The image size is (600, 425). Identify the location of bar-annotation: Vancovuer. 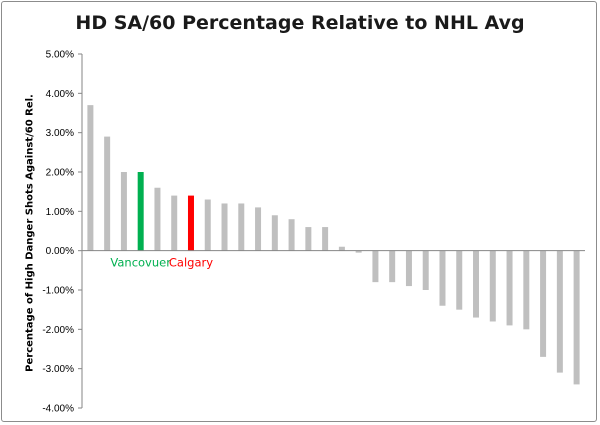
(140, 263).